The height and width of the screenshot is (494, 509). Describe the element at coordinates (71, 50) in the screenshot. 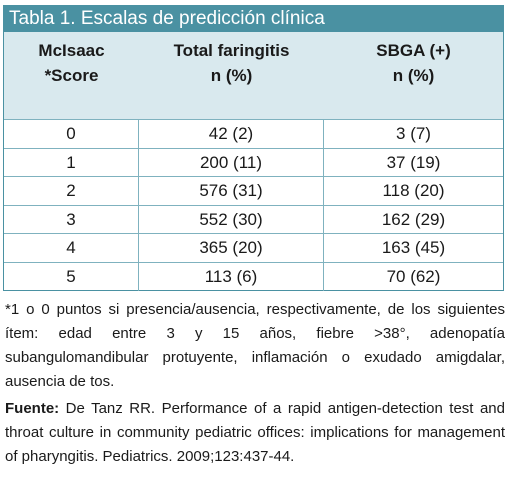

I see `header-line: McIsaac` at that location.